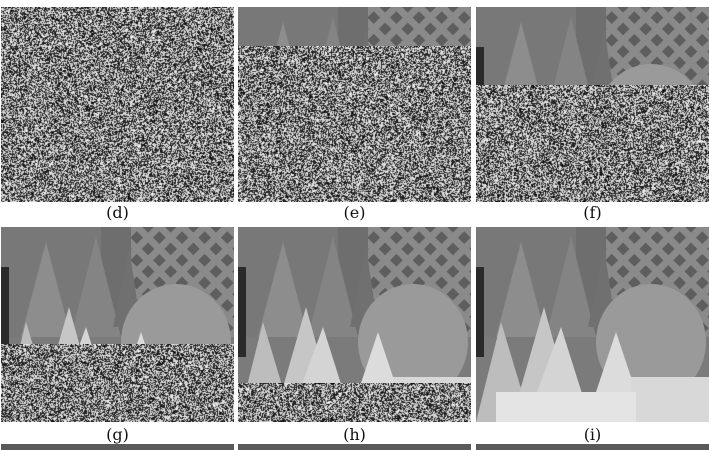 The image size is (709, 450). I want to click on panel-f-image, so click(592, 104).